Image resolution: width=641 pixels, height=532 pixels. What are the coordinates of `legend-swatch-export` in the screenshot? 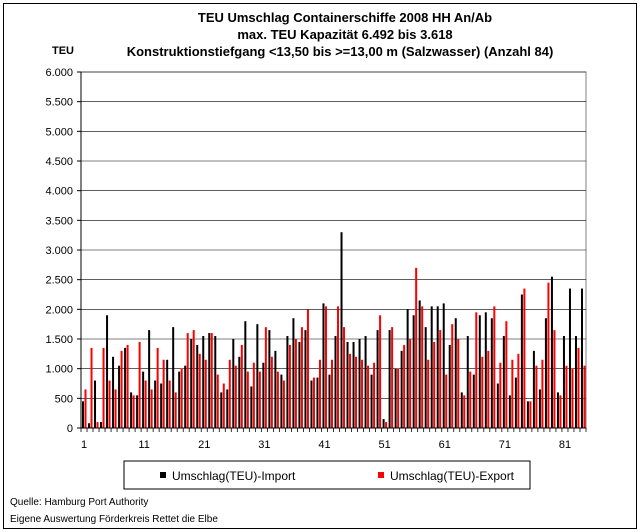 It's located at (381, 475).